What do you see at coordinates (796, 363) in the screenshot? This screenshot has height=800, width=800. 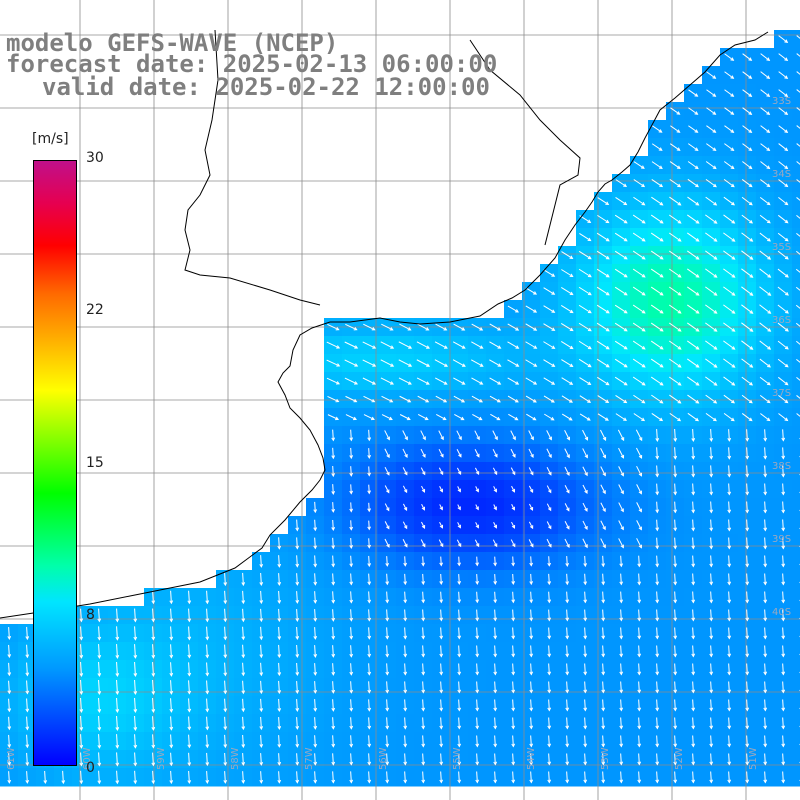 I see `wind-cell` at bounding box center [796, 363].